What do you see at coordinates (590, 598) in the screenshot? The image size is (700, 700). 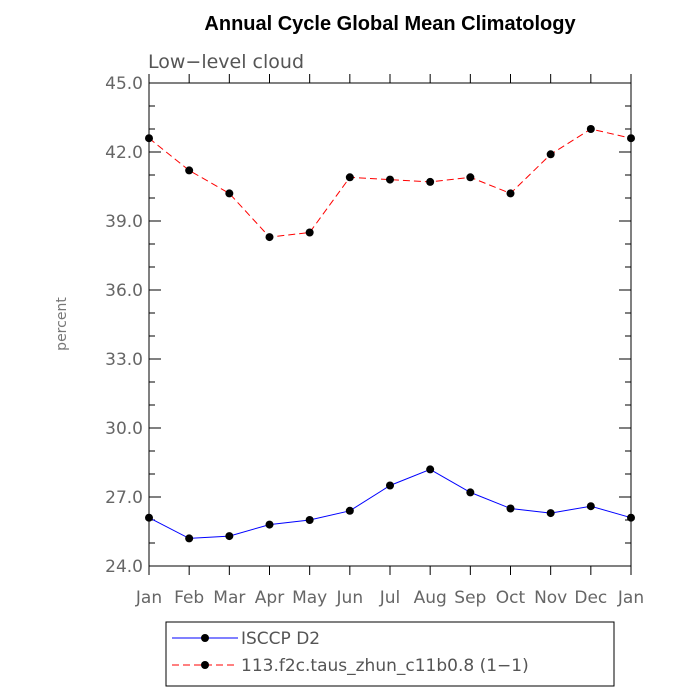 I see `x-tick-label: Dec` at bounding box center [590, 598].